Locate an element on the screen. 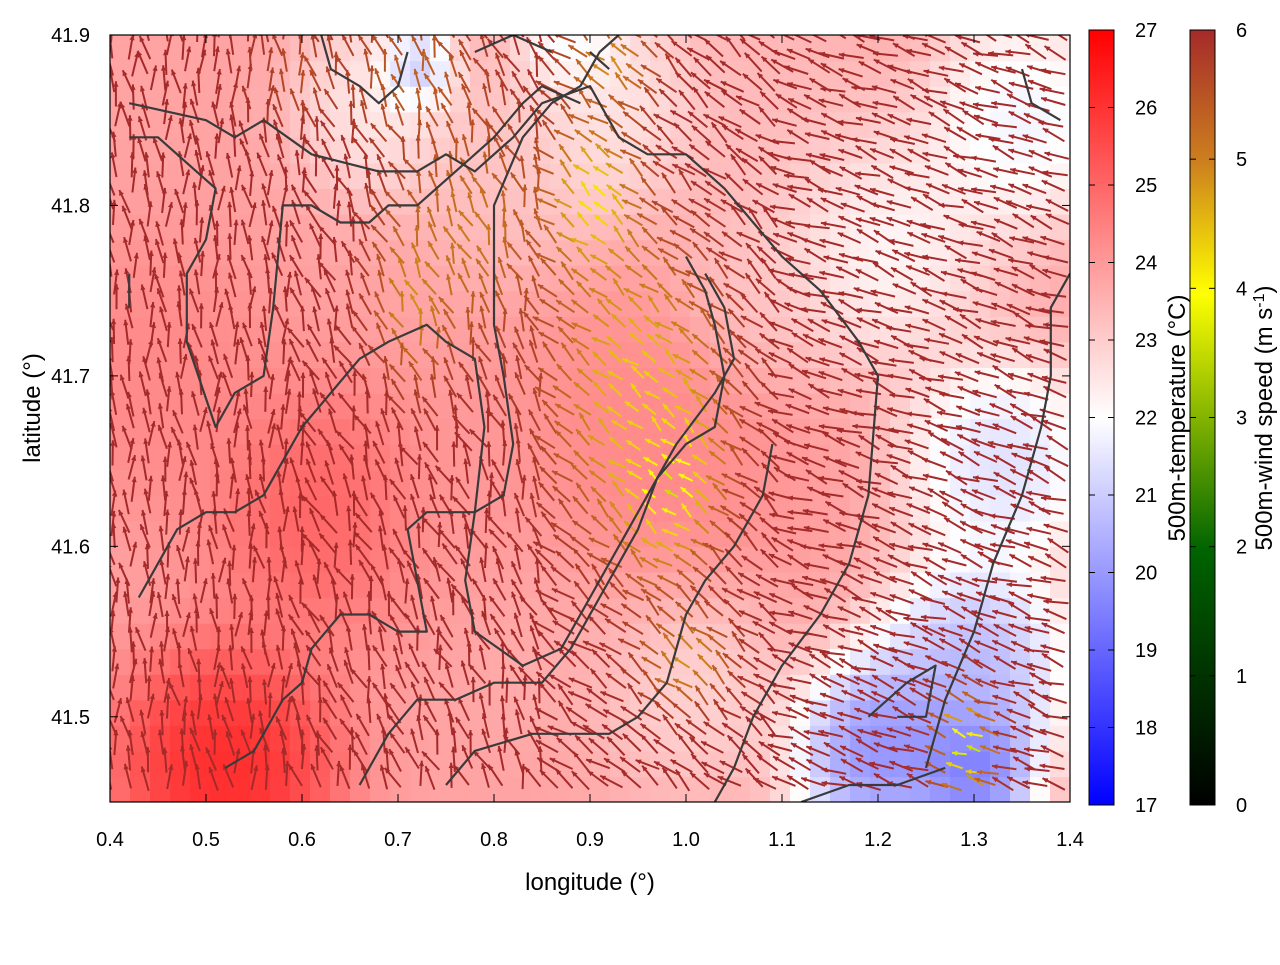  x-axis-label: longitude (°) is located at coordinates (590, 882).